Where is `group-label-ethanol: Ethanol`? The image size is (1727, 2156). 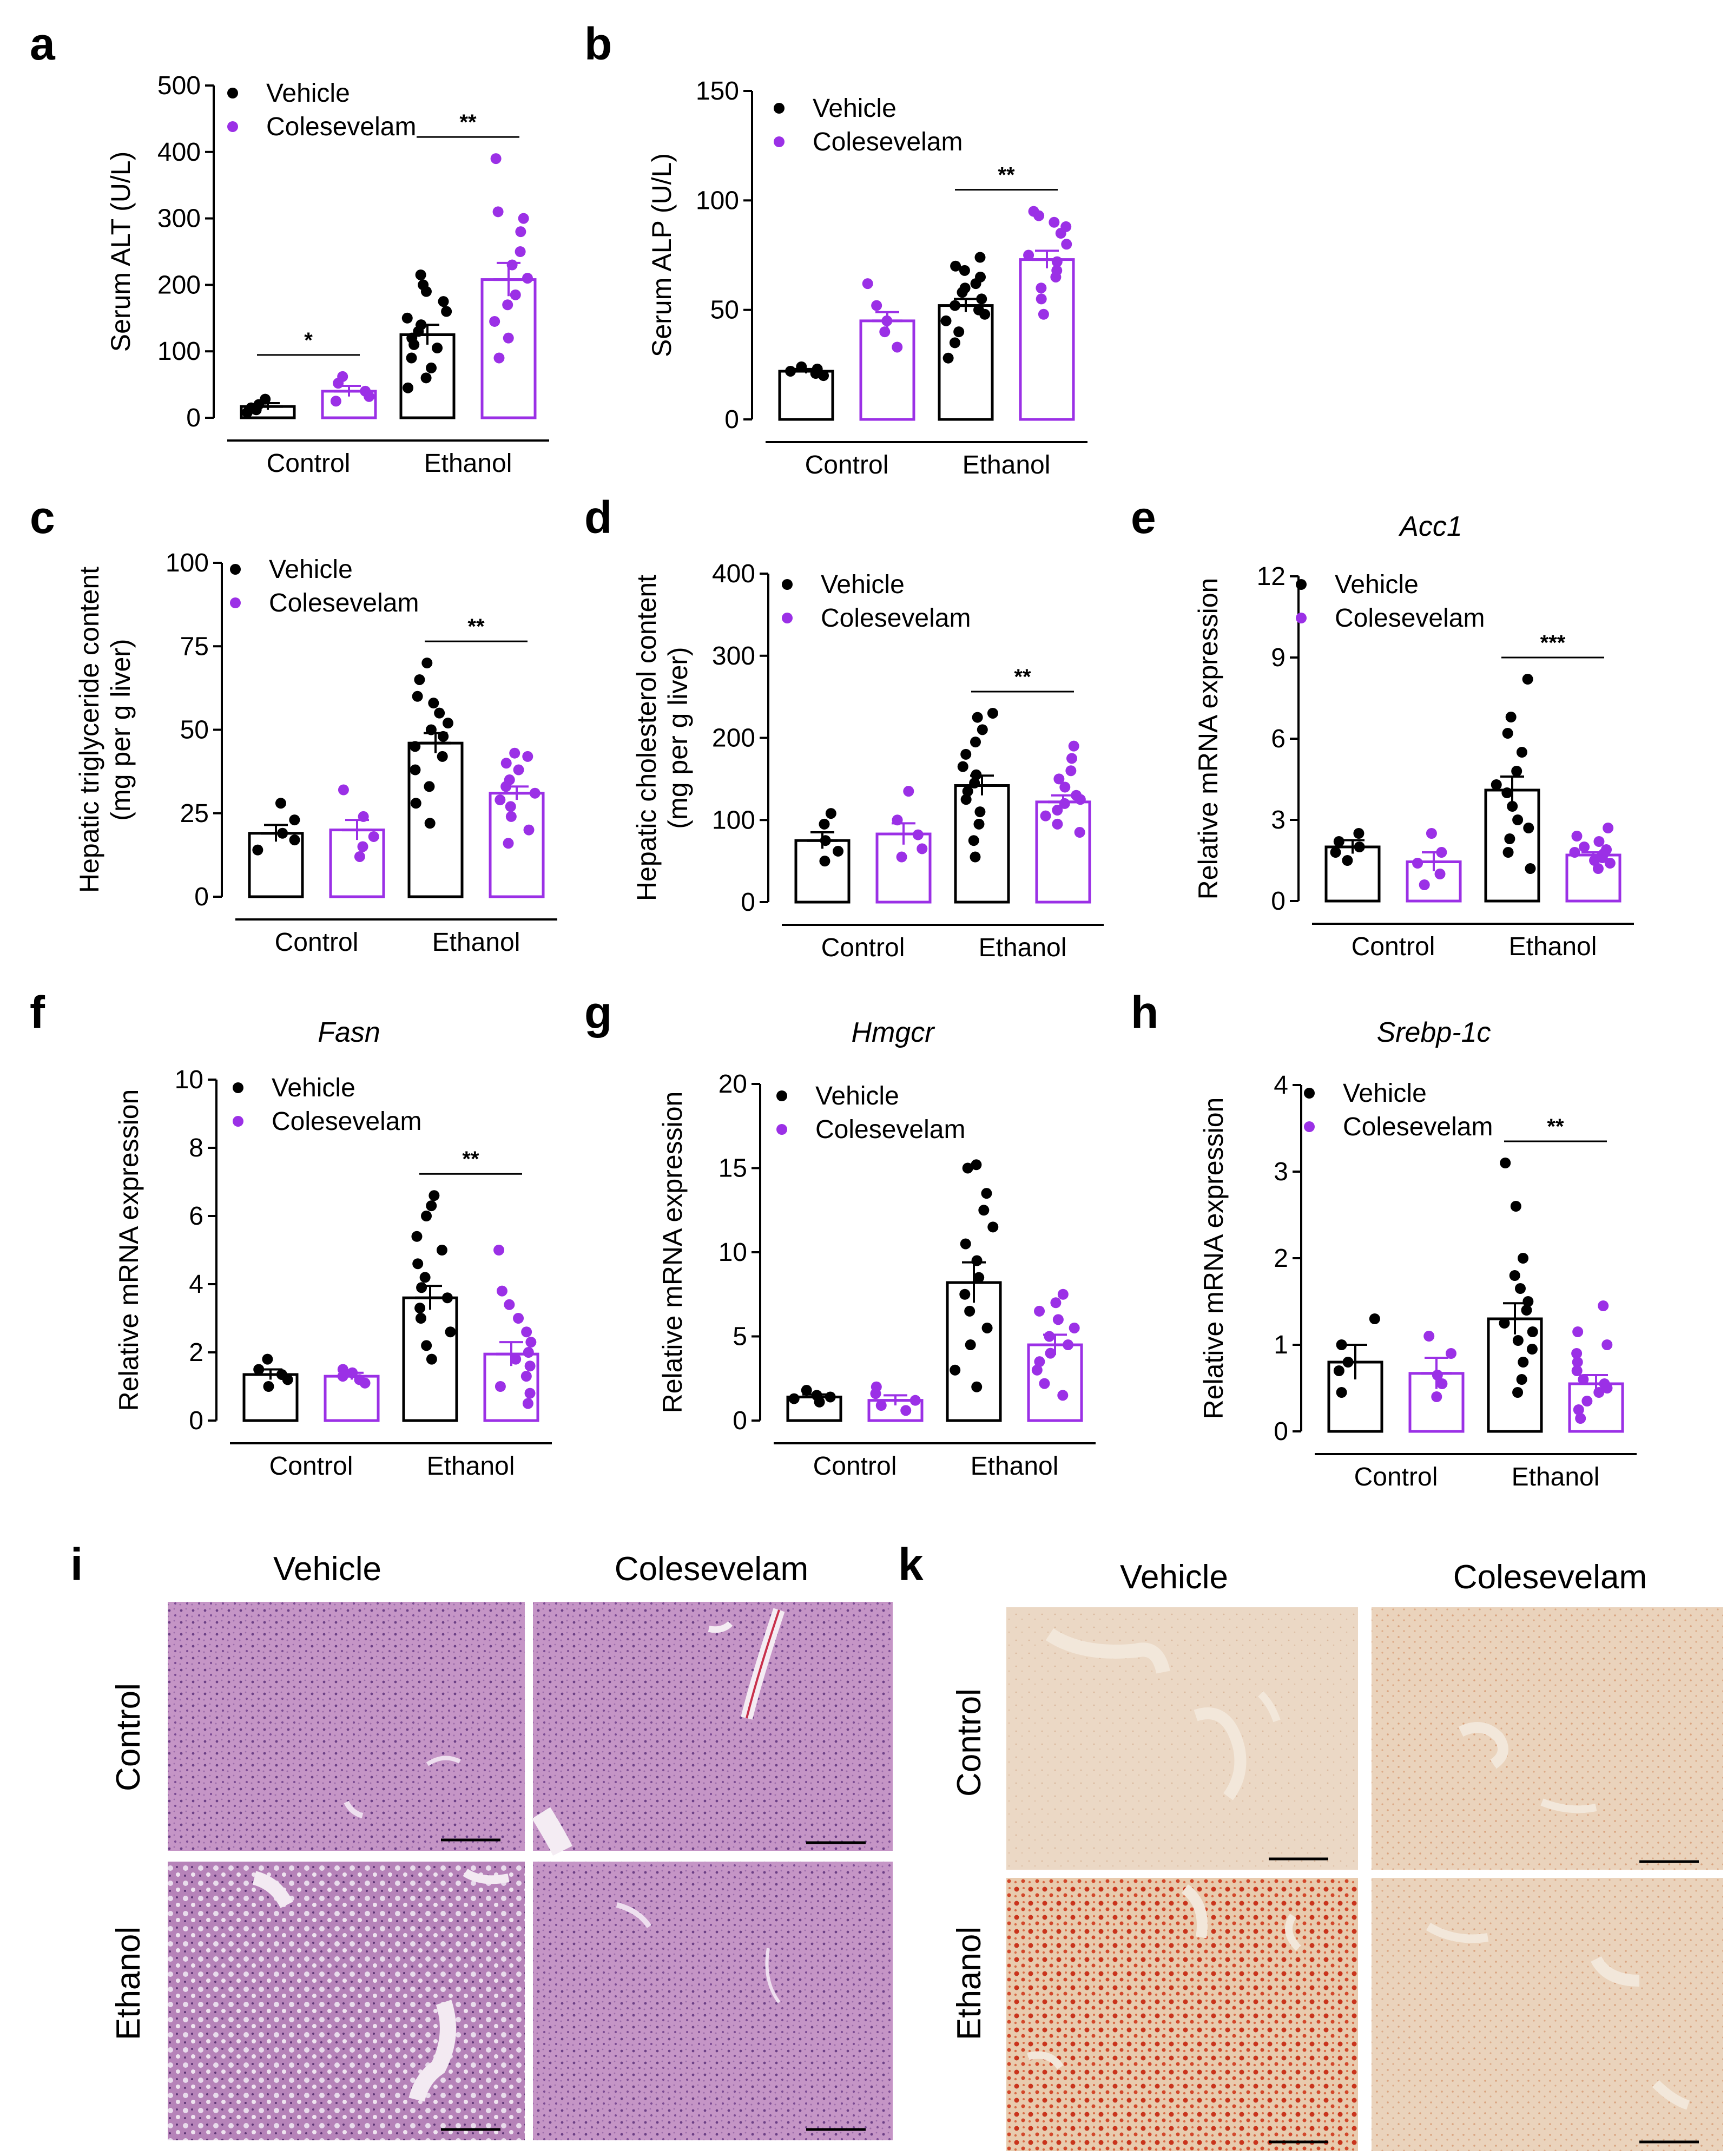 group-label-ethanol: Ethanol is located at coordinates (1553, 946).